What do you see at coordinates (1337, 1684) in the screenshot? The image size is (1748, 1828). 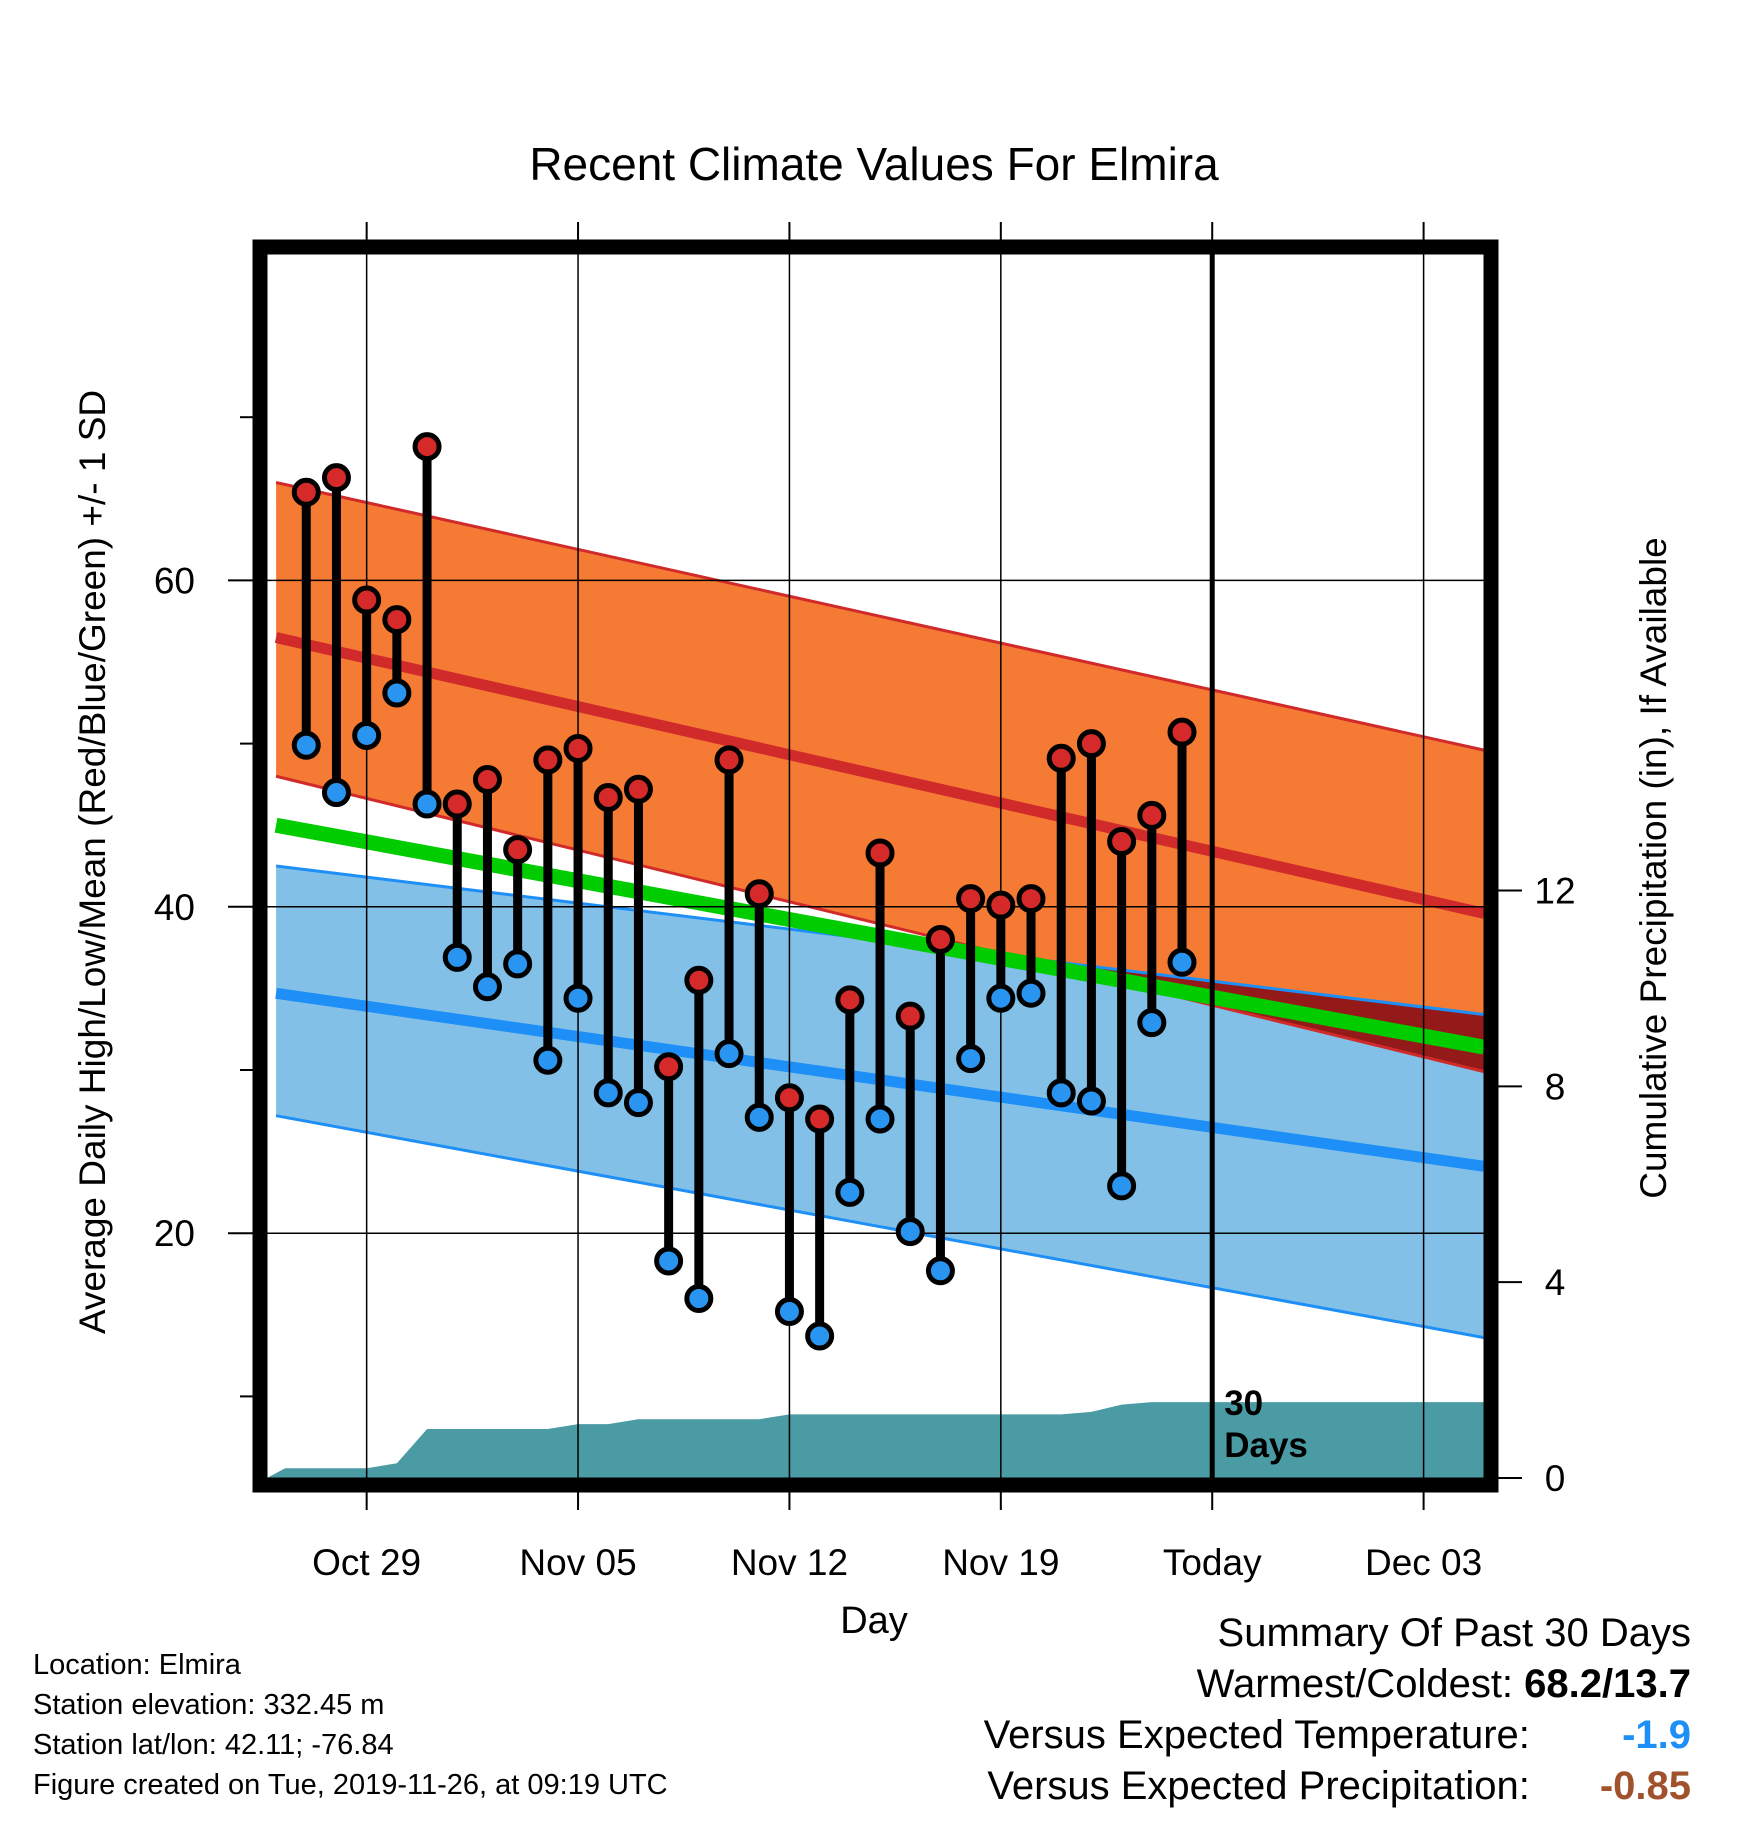 I see `summary-warm-cold: Warmest/Coldest: 68.2/13.7` at bounding box center [1337, 1684].